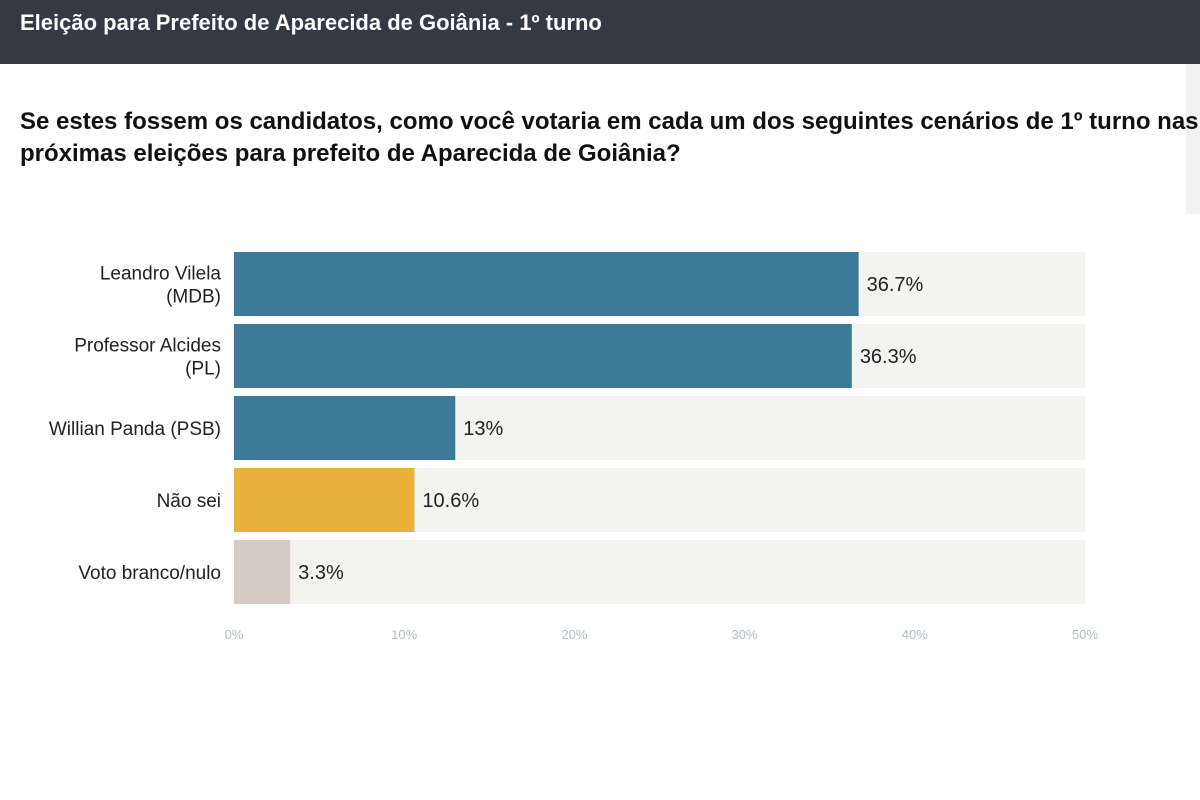  What do you see at coordinates (404, 634) in the screenshot?
I see `x-tick-label: 10%` at bounding box center [404, 634].